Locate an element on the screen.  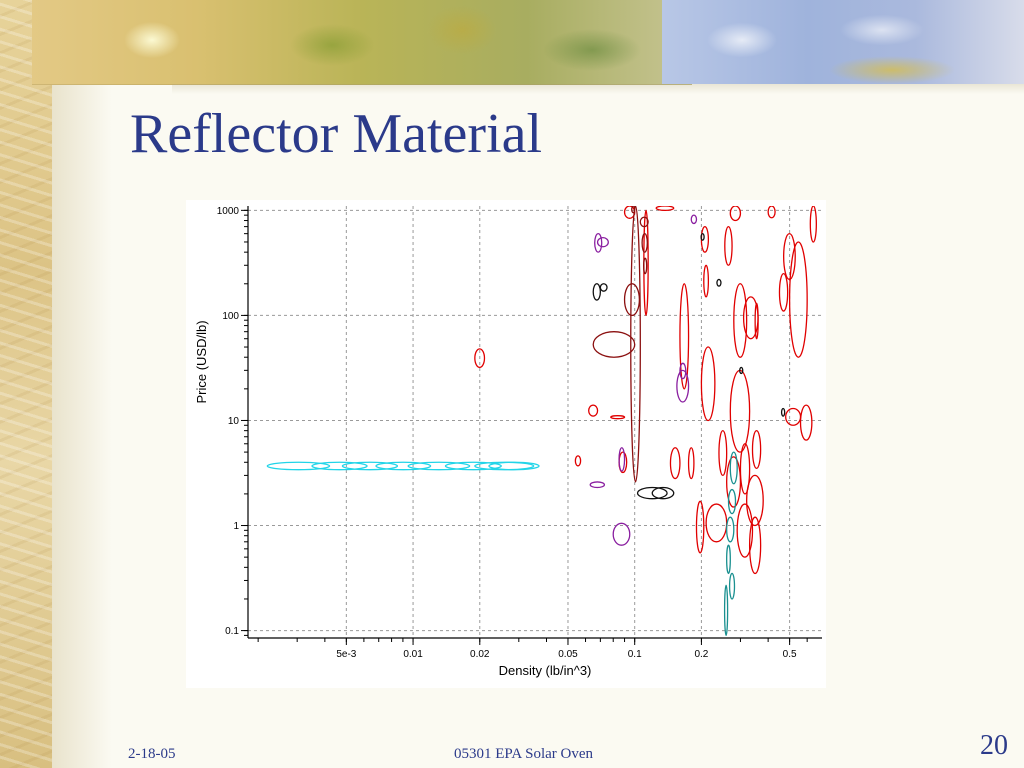
y-tick-label: 10 is located at coordinates (234, 421).